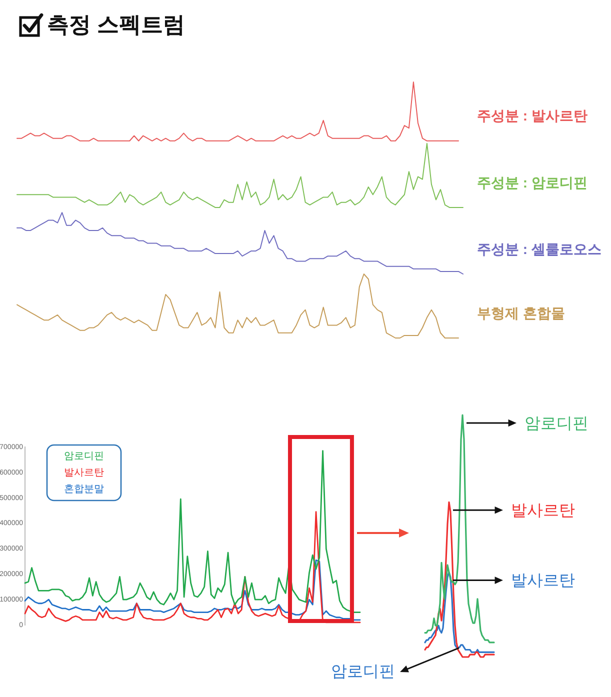  What do you see at coordinates (116, 25) in the screenshot?
I see `chart-title: 측정 스펙트럼` at bounding box center [116, 25].